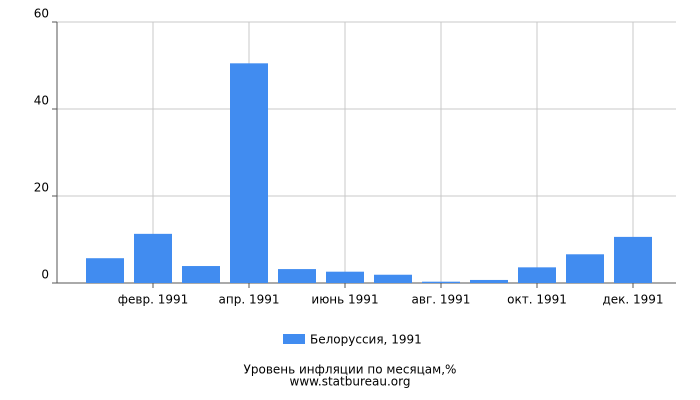  I want to click on x-tick-label: февр. 1991, so click(153, 300).